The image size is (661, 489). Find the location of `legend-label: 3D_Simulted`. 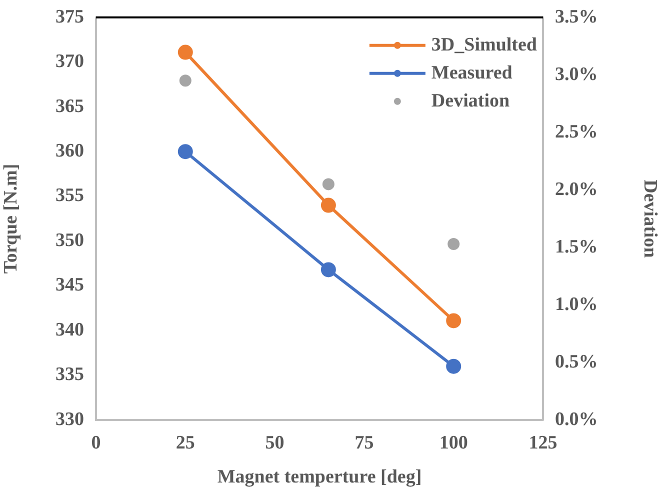

legend-label: 3D_Simulted is located at coordinates (484, 45).